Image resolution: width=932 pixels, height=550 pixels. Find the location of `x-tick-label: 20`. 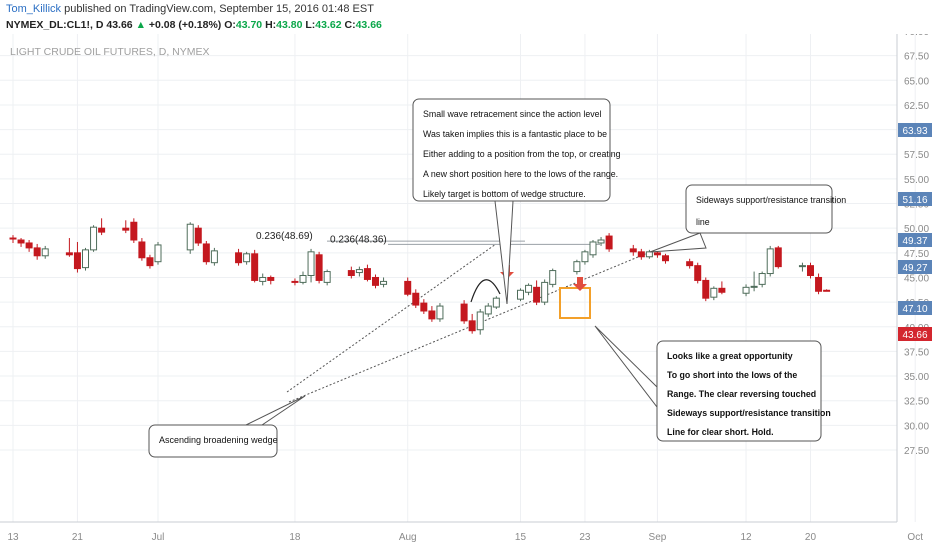

x-tick-label: 20 is located at coordinates (811, 537).